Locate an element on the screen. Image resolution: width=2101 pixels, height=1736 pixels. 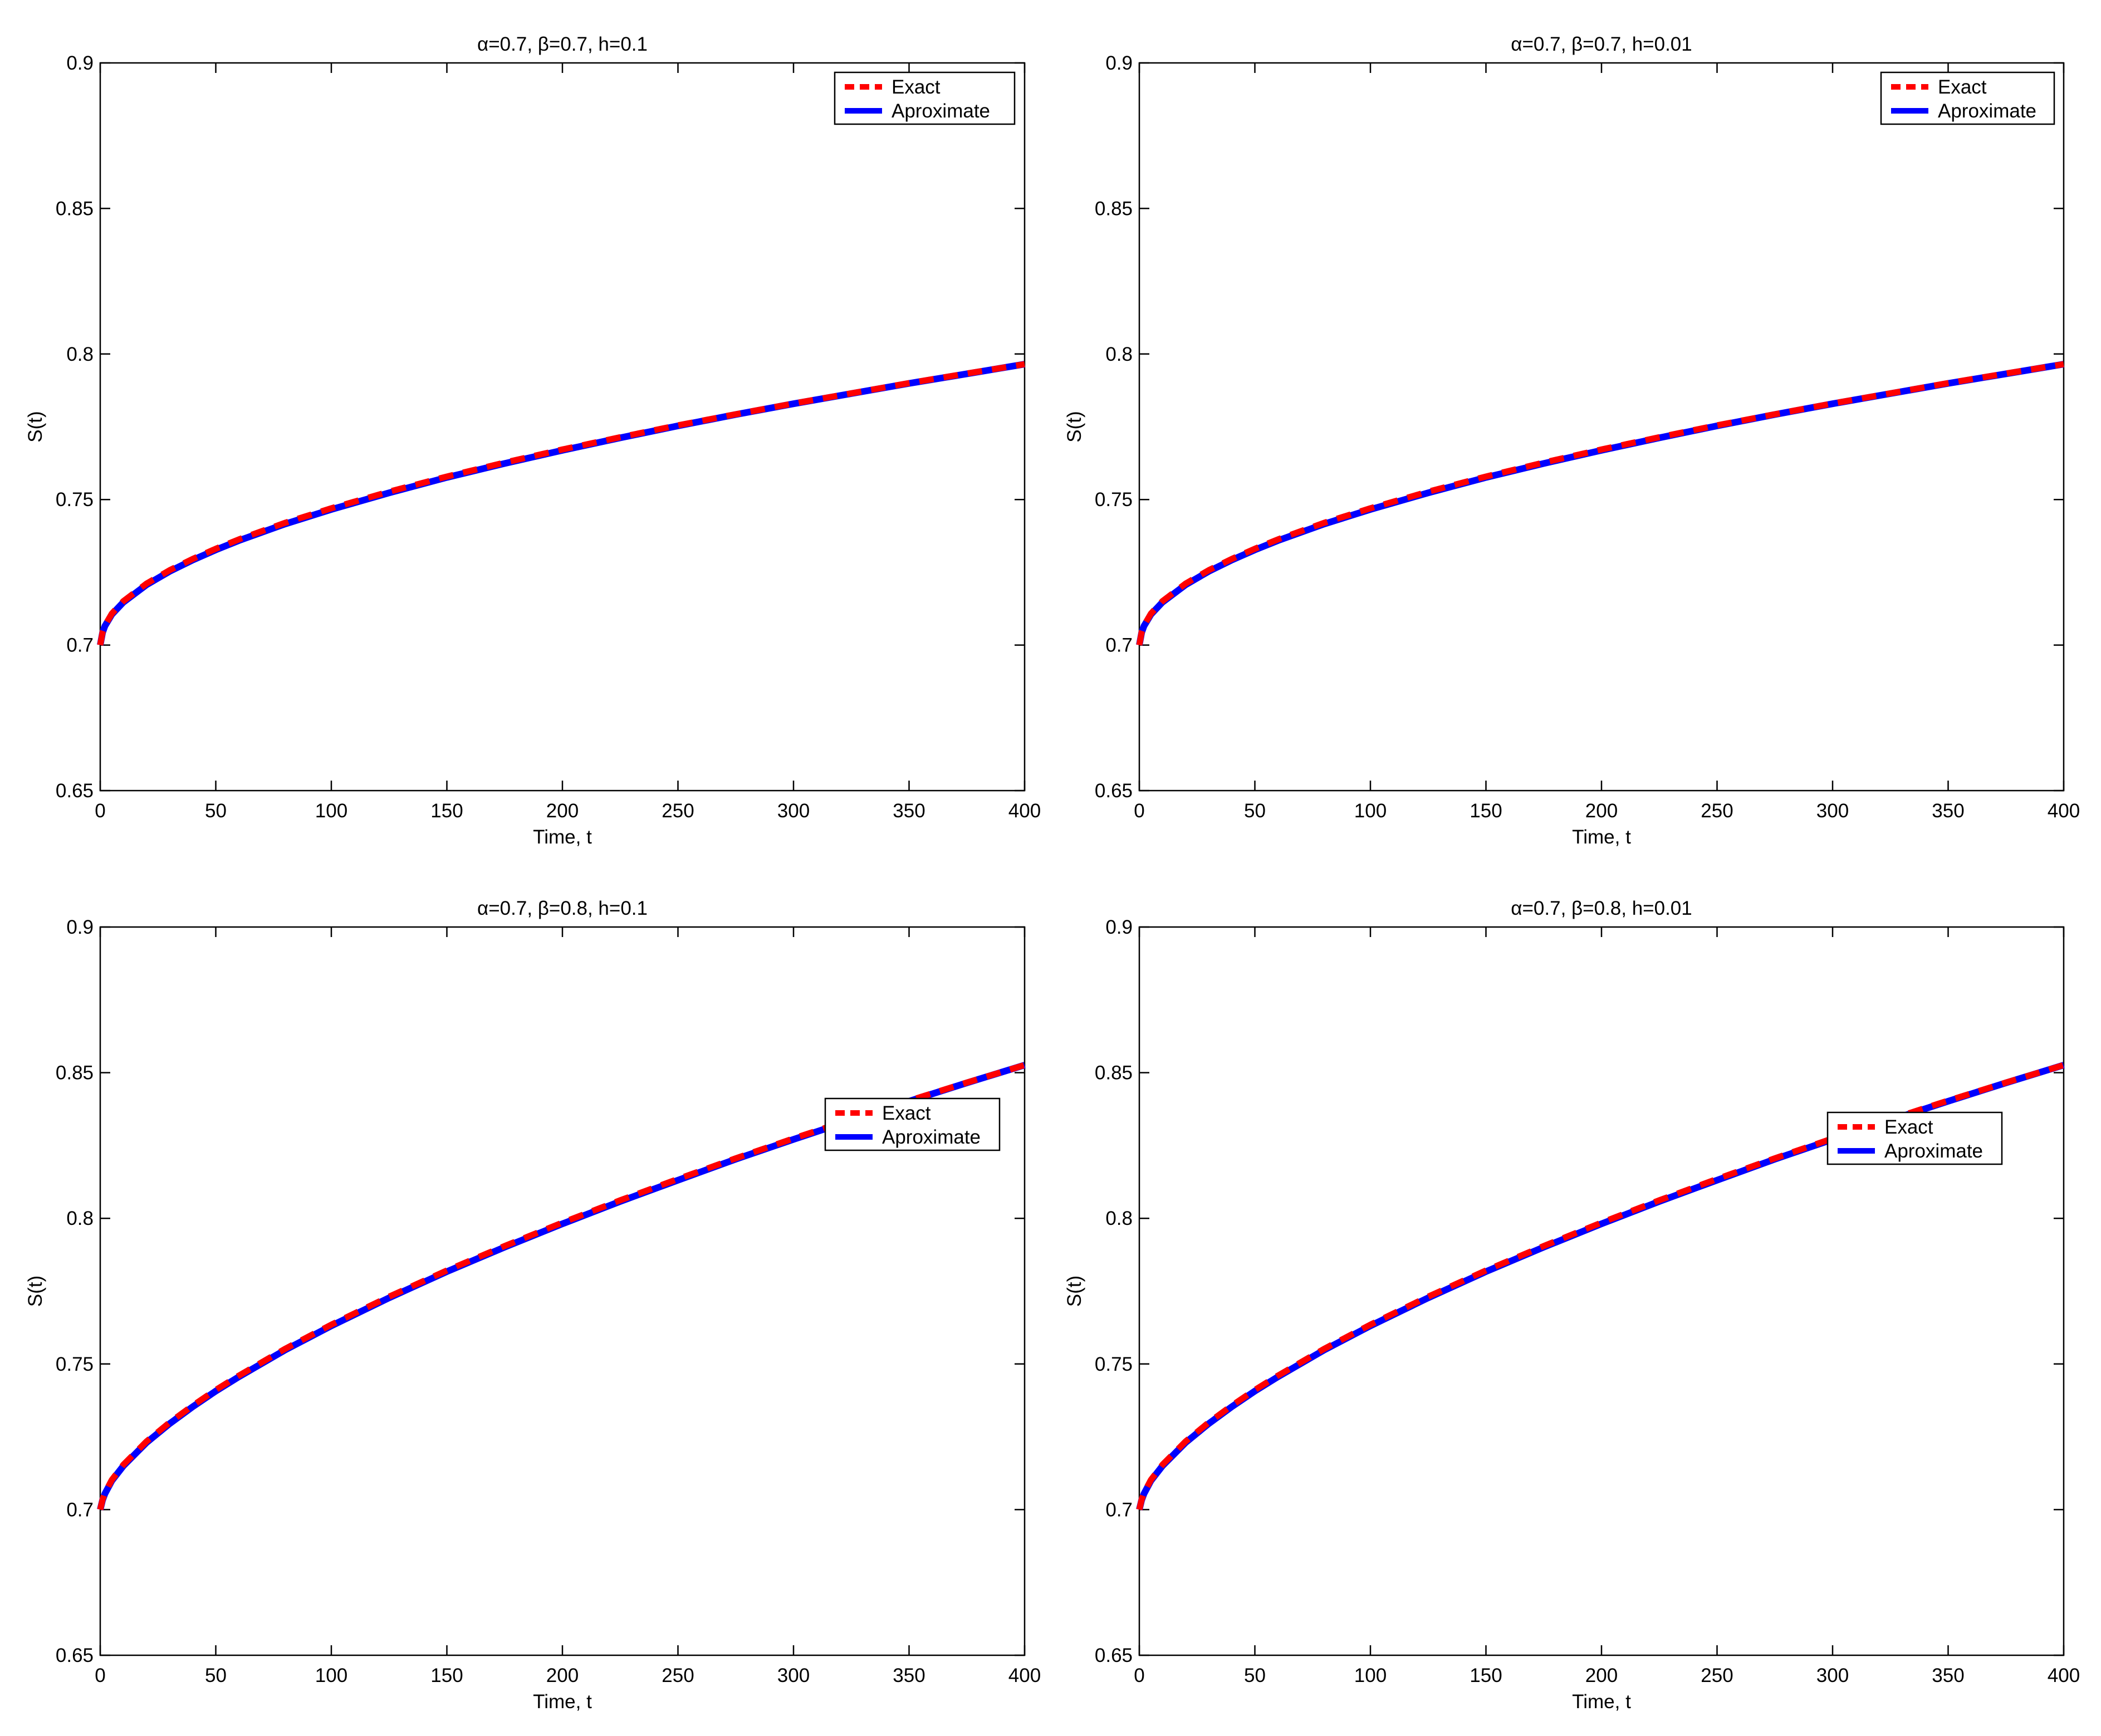
chart-title: α=0.7, β=0.7, h=0.01 is located at coordinates (1601, 44).